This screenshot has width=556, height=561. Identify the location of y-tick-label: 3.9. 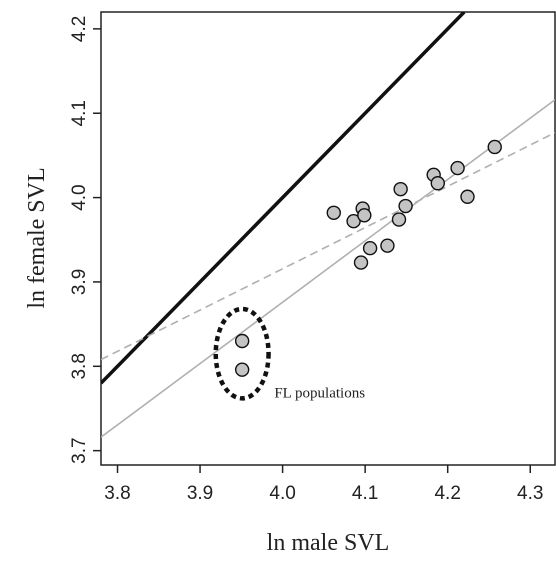
(79, 282).